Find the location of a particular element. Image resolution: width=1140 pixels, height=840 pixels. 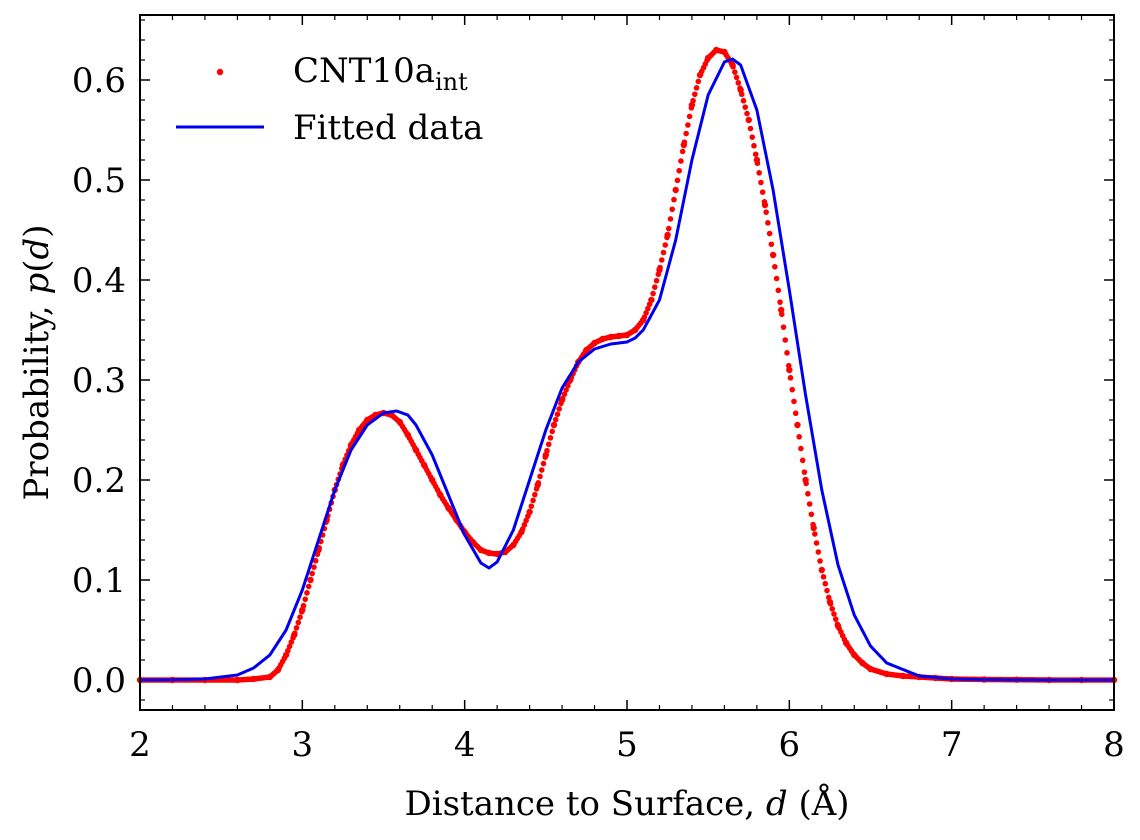

legend: CNT10aint Fitted data is located at coordinates (329, 99).